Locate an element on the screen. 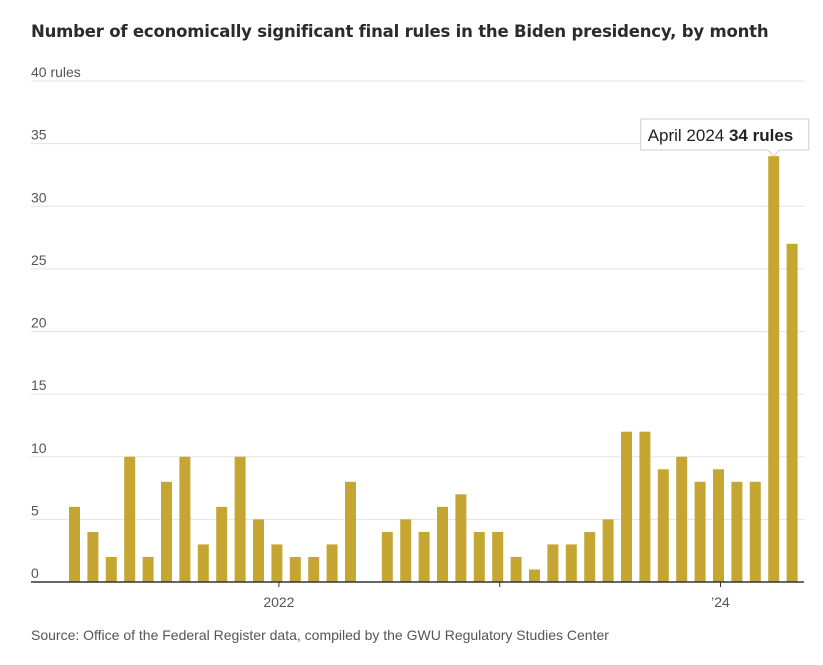 This screenshot has width=823, height=665. bar: Apr 2024: 34 is located at coordinates (774, 369).